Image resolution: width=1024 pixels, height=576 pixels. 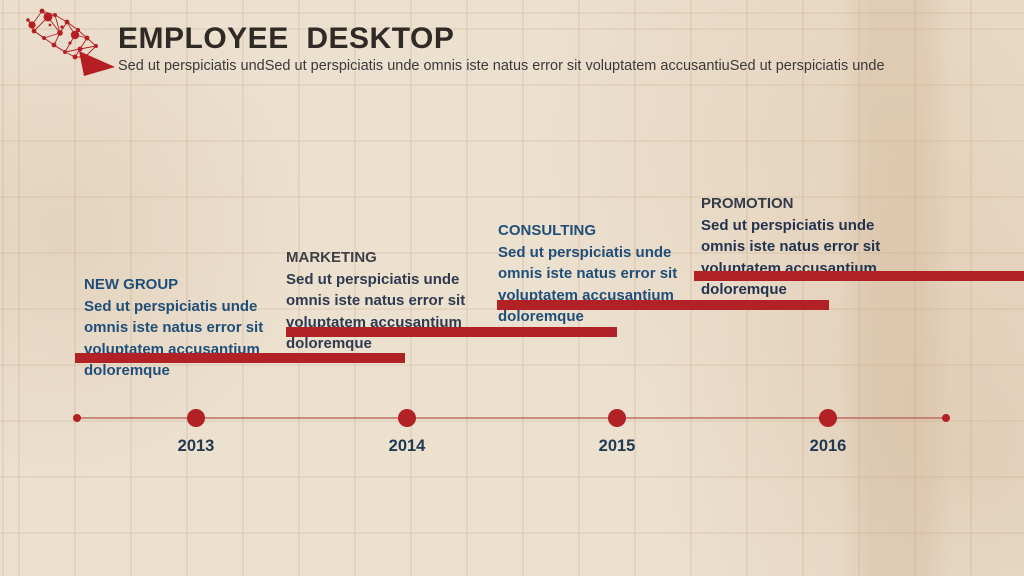 I want to click on milestone-title: PROMOTION, so click(x=747, y=203).